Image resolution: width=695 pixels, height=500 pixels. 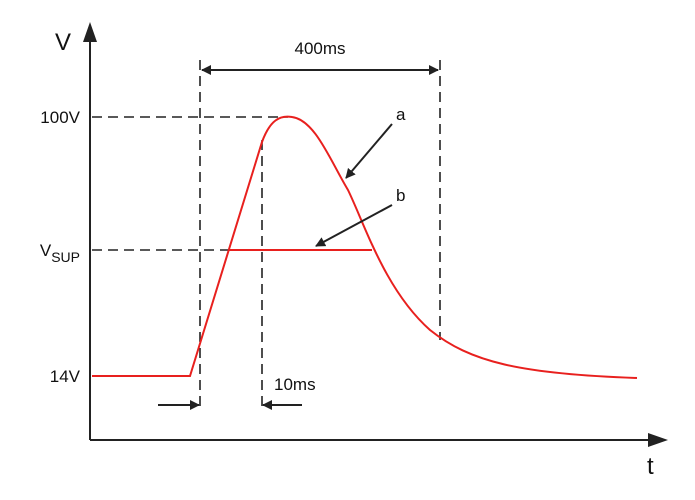 What do you see at coordinates (354, 225) in the screenshot?
I see `b-pointer` at bounding box center [354, 225].